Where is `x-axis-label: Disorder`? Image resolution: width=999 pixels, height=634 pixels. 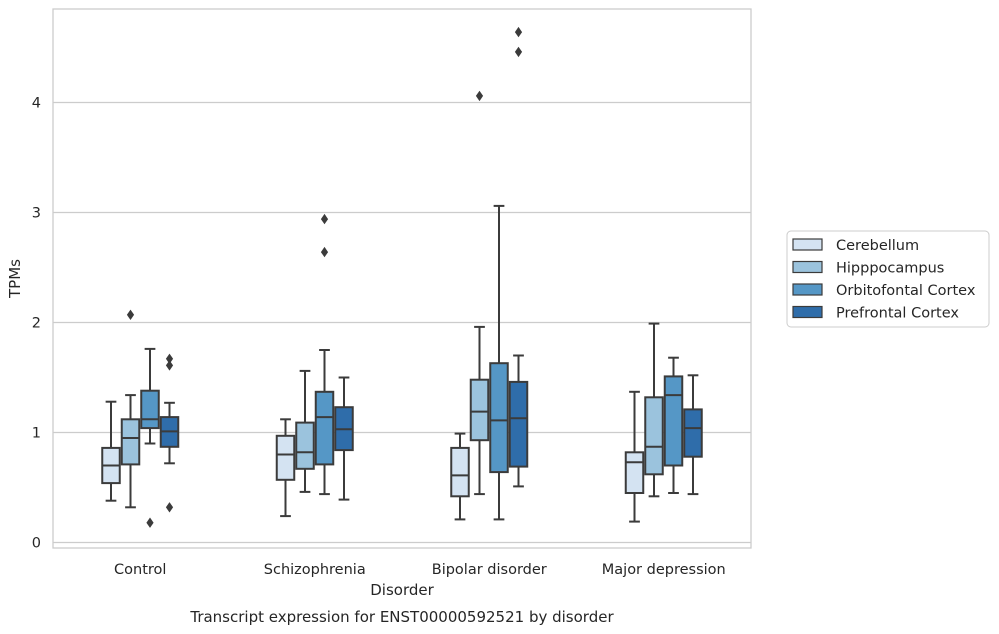 x-axis-label: Disorder is located at coordinates (402, 590).